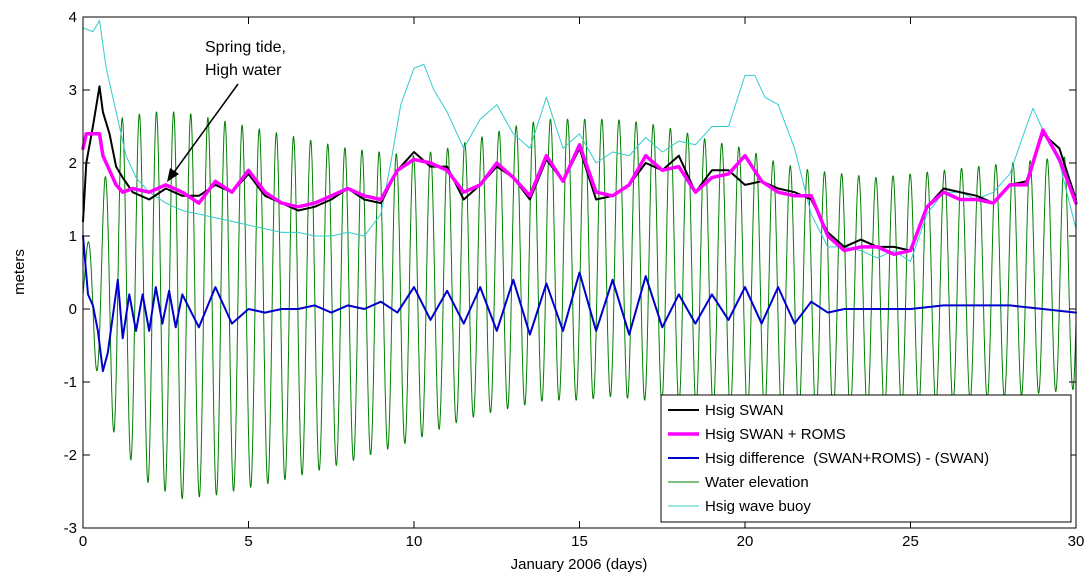  What do you see at coordinates (579, 564) in the screenshot?
I see `x-axis-label: January 2006 (days)` at bounding box center [579, 564].